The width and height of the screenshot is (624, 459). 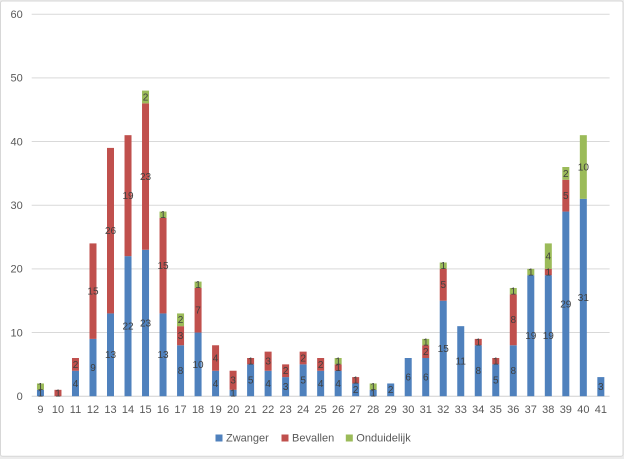 I want to click on svg-text: 28, so click(x=373, y=410).